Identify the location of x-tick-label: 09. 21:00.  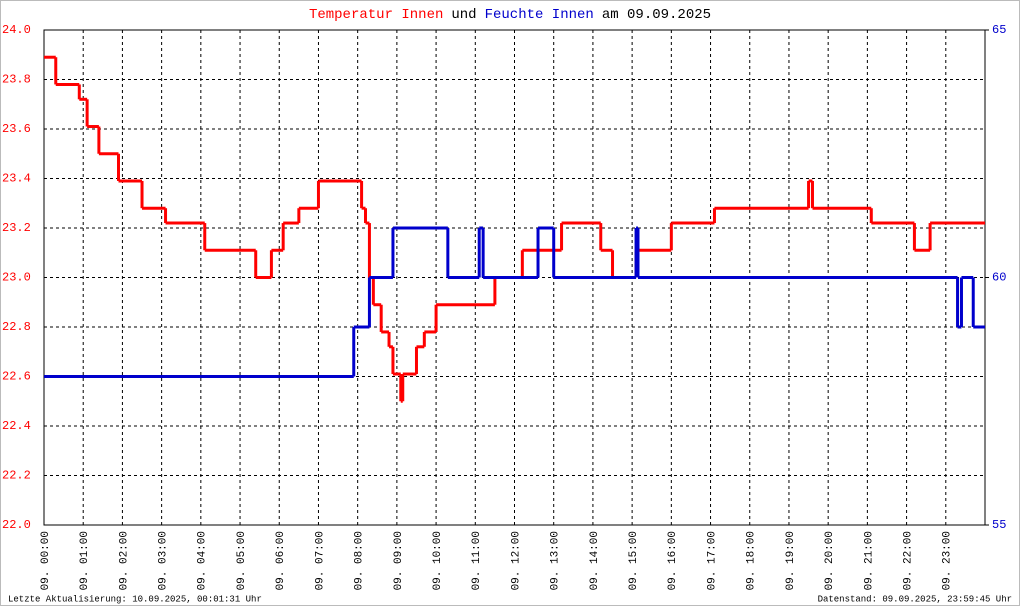
(869, 560).